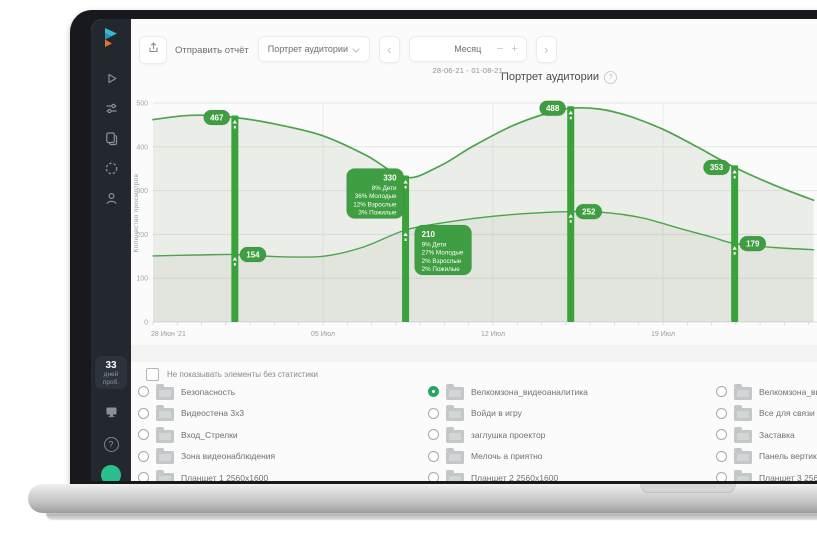  Describe the element at coordinates (242, 374) in the screenshot. I see `hide-empty-label: Не показывать элементы без статистики` at that location.